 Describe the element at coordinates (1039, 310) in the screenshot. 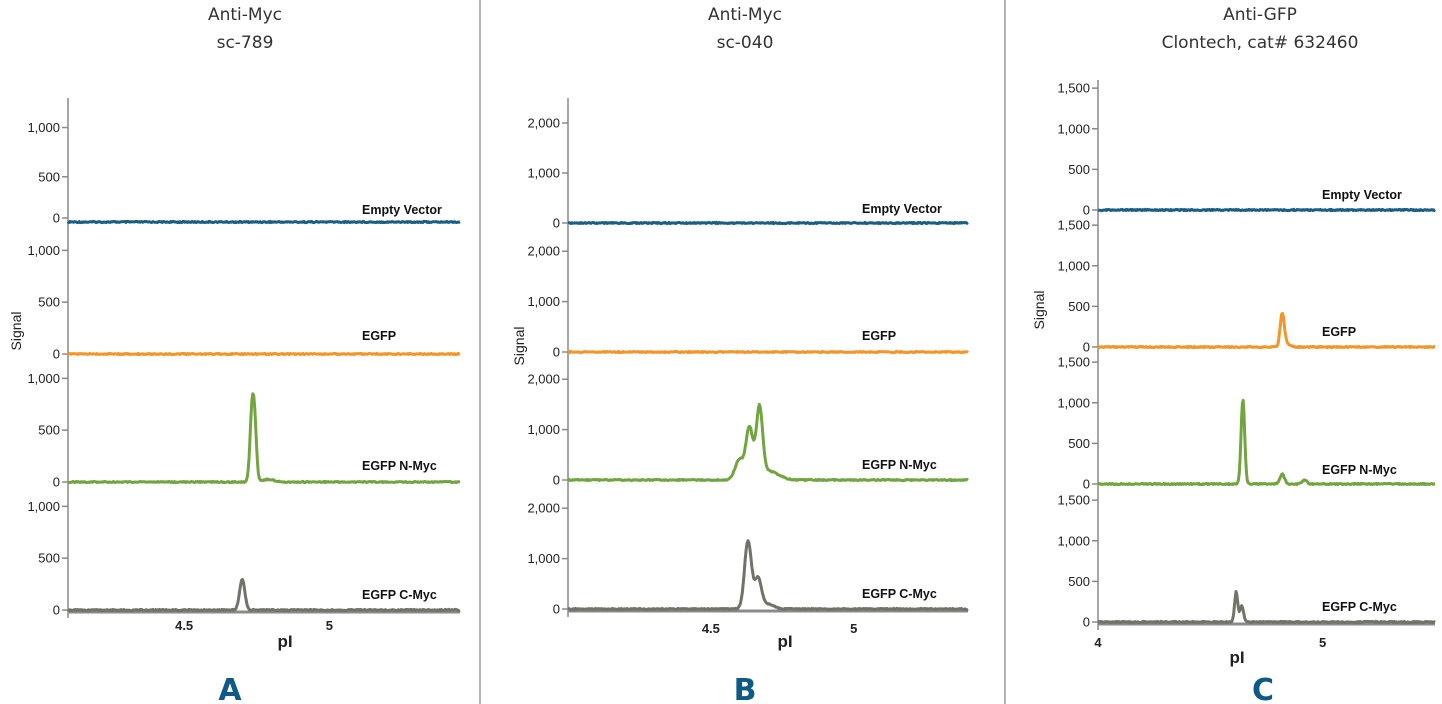

I see `panel-c-y-axis-label: Signal` at that location.